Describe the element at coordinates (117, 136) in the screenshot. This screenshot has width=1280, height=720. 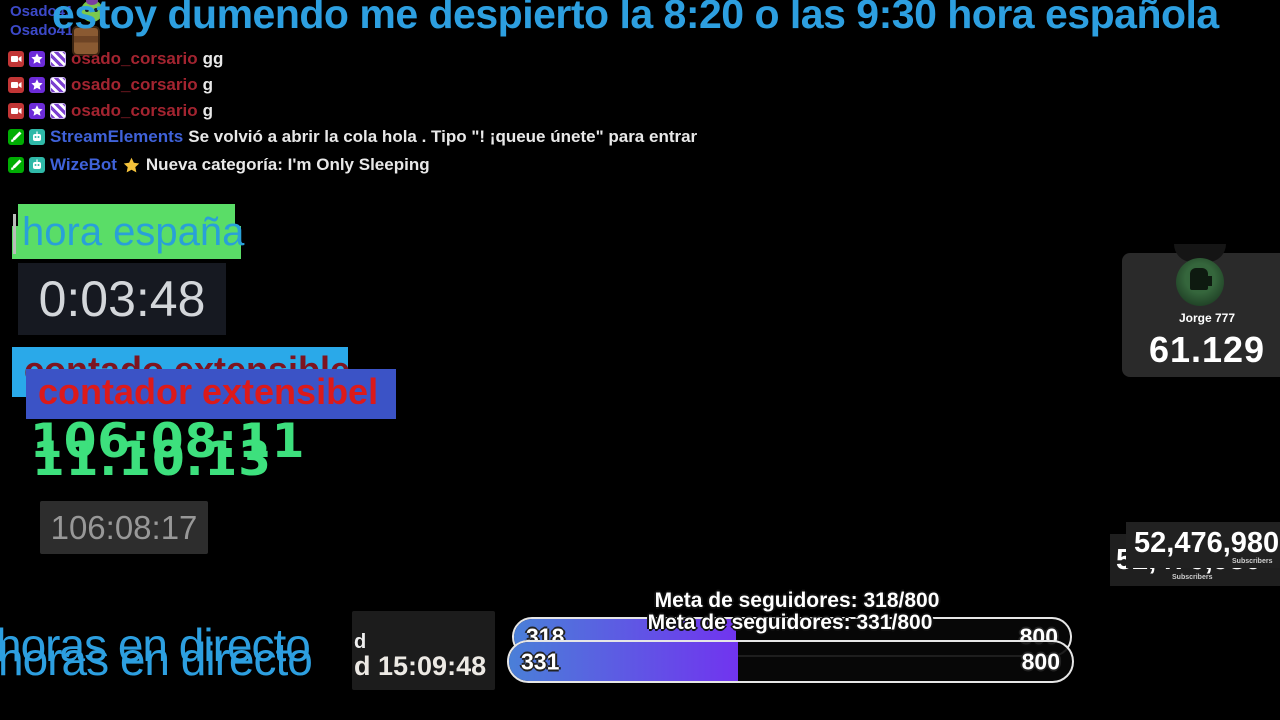
I see `chat-username: StreamElements` at that location.